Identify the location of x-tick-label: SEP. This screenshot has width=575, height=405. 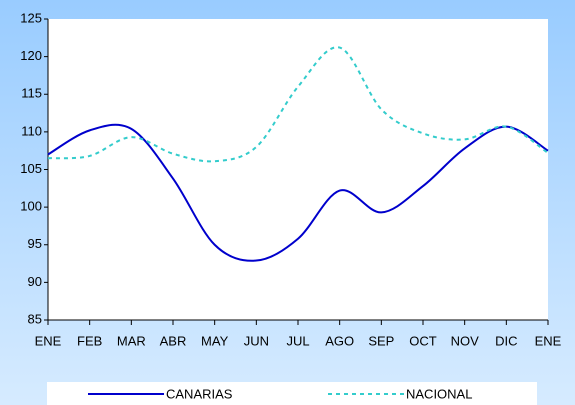
(381, 340).